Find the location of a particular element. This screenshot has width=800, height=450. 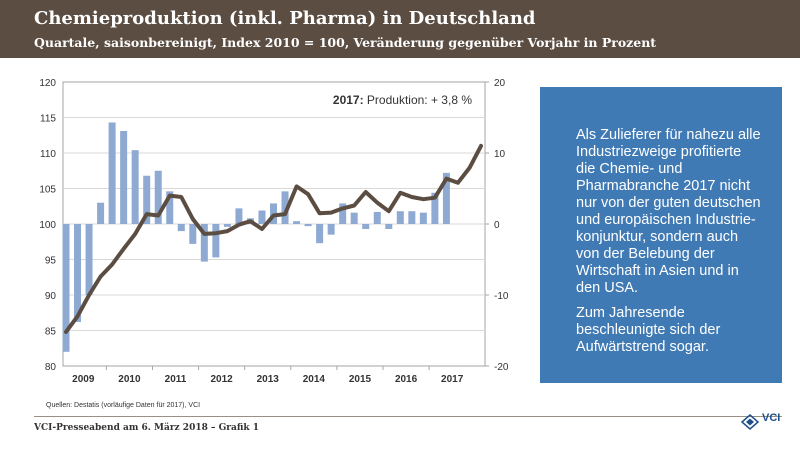

left-tick-label: 95 is located at coordinates (51, 261).